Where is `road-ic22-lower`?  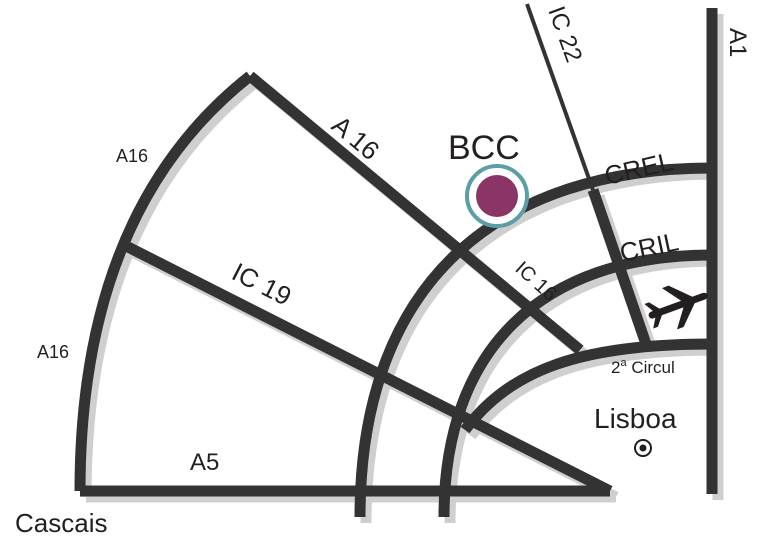 road-ic22-lower is located at coordinates (619, 267).